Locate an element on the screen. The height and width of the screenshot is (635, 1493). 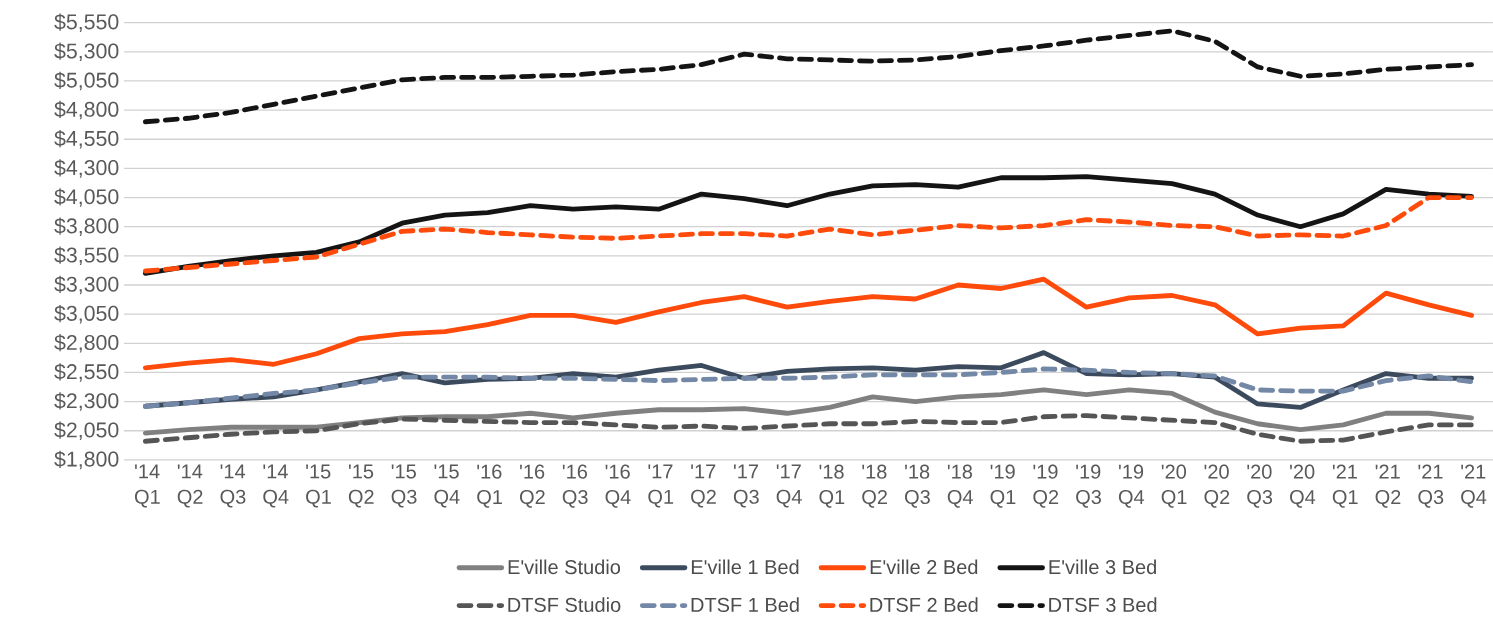
legend-label: E'ville 2 Bed is located at coordinates (924, 567).